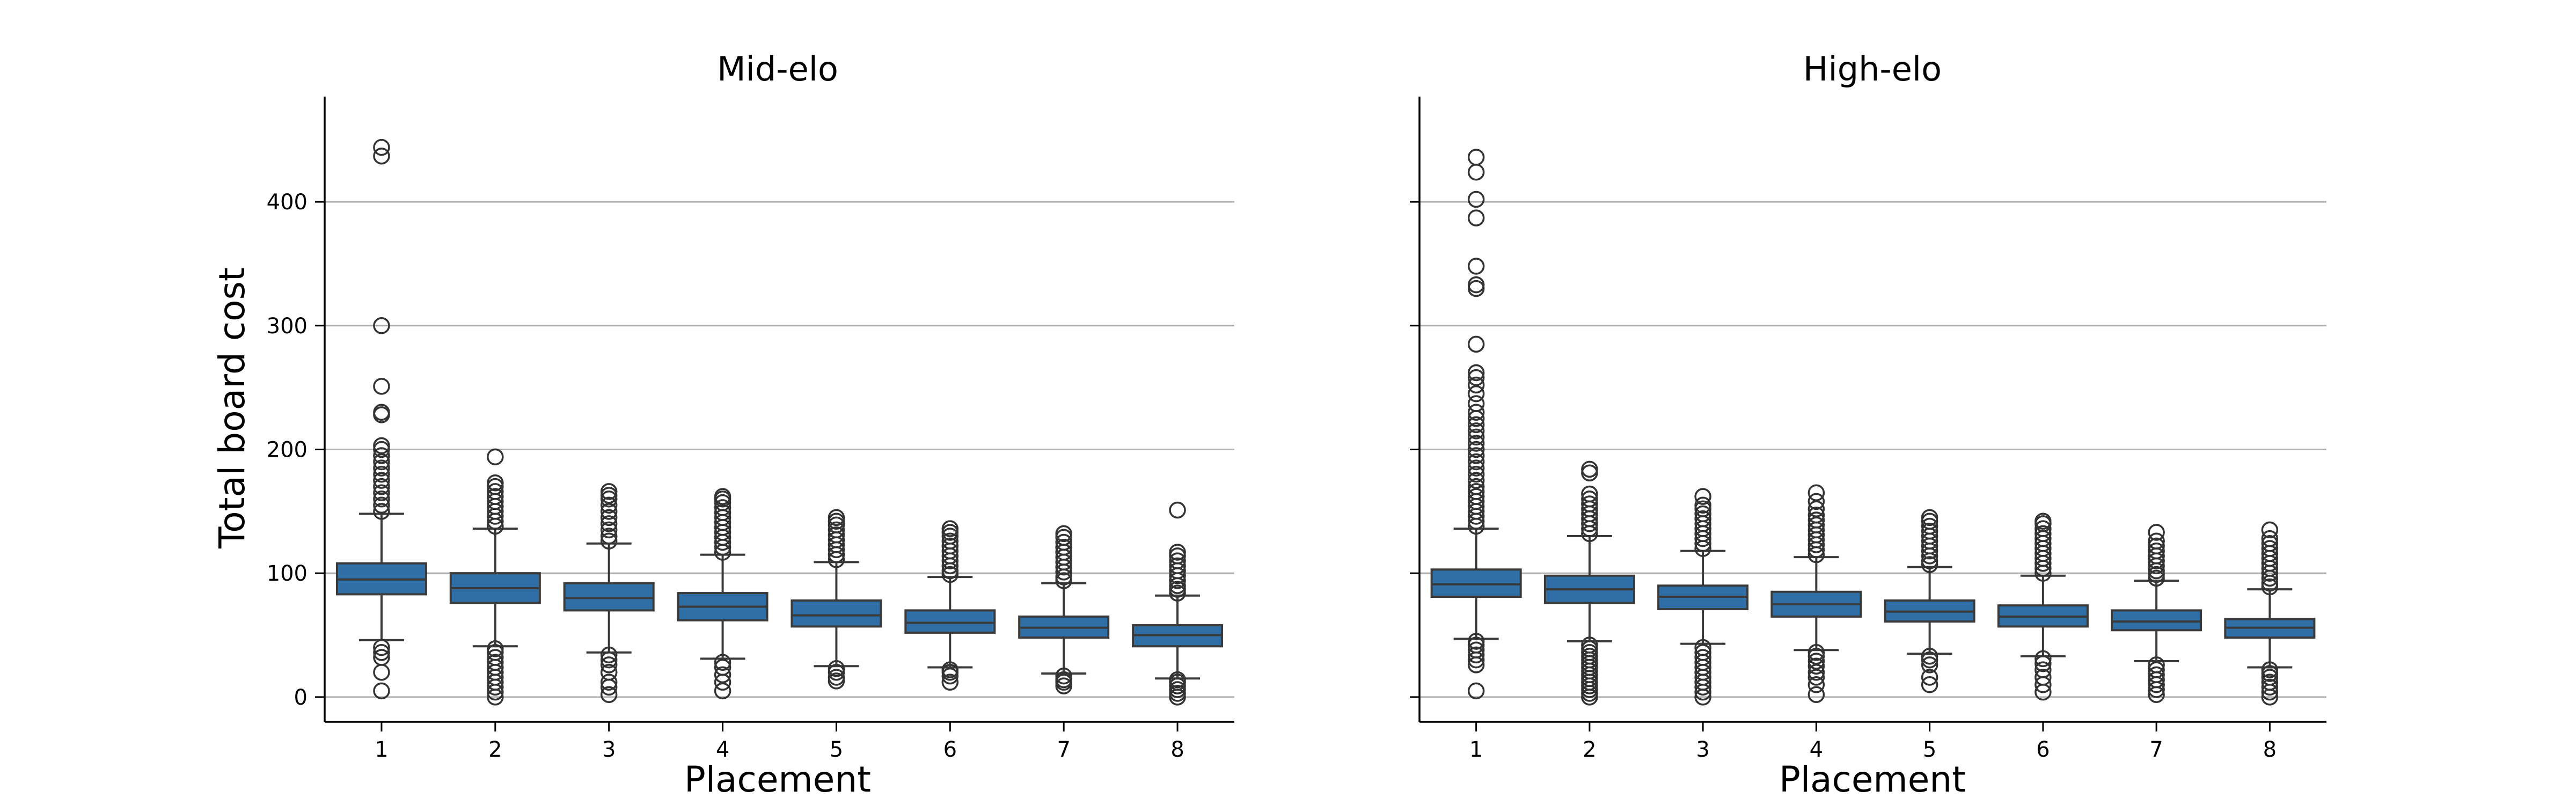  Describe the element at coordinates (722, 749) in the screenshot. I see `x-tick-label: 4` at that location.